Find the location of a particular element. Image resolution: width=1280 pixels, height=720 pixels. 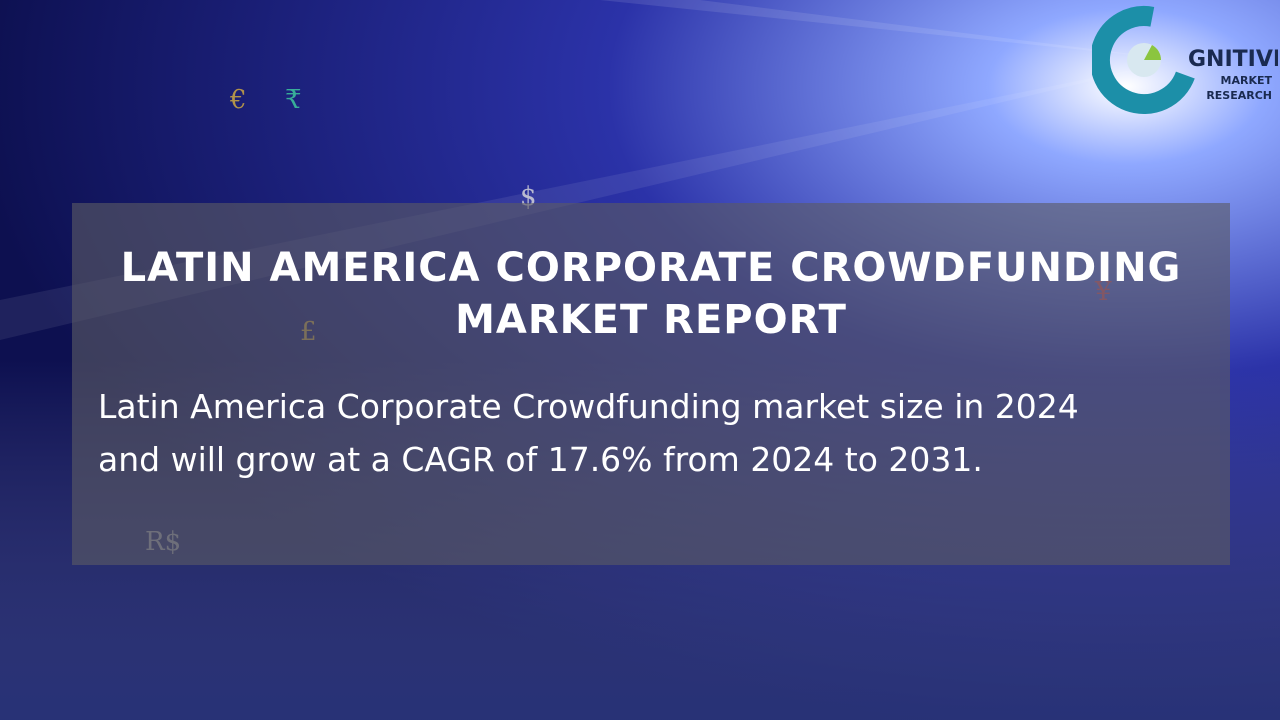

light-ray is located at coordinates (890, 30).